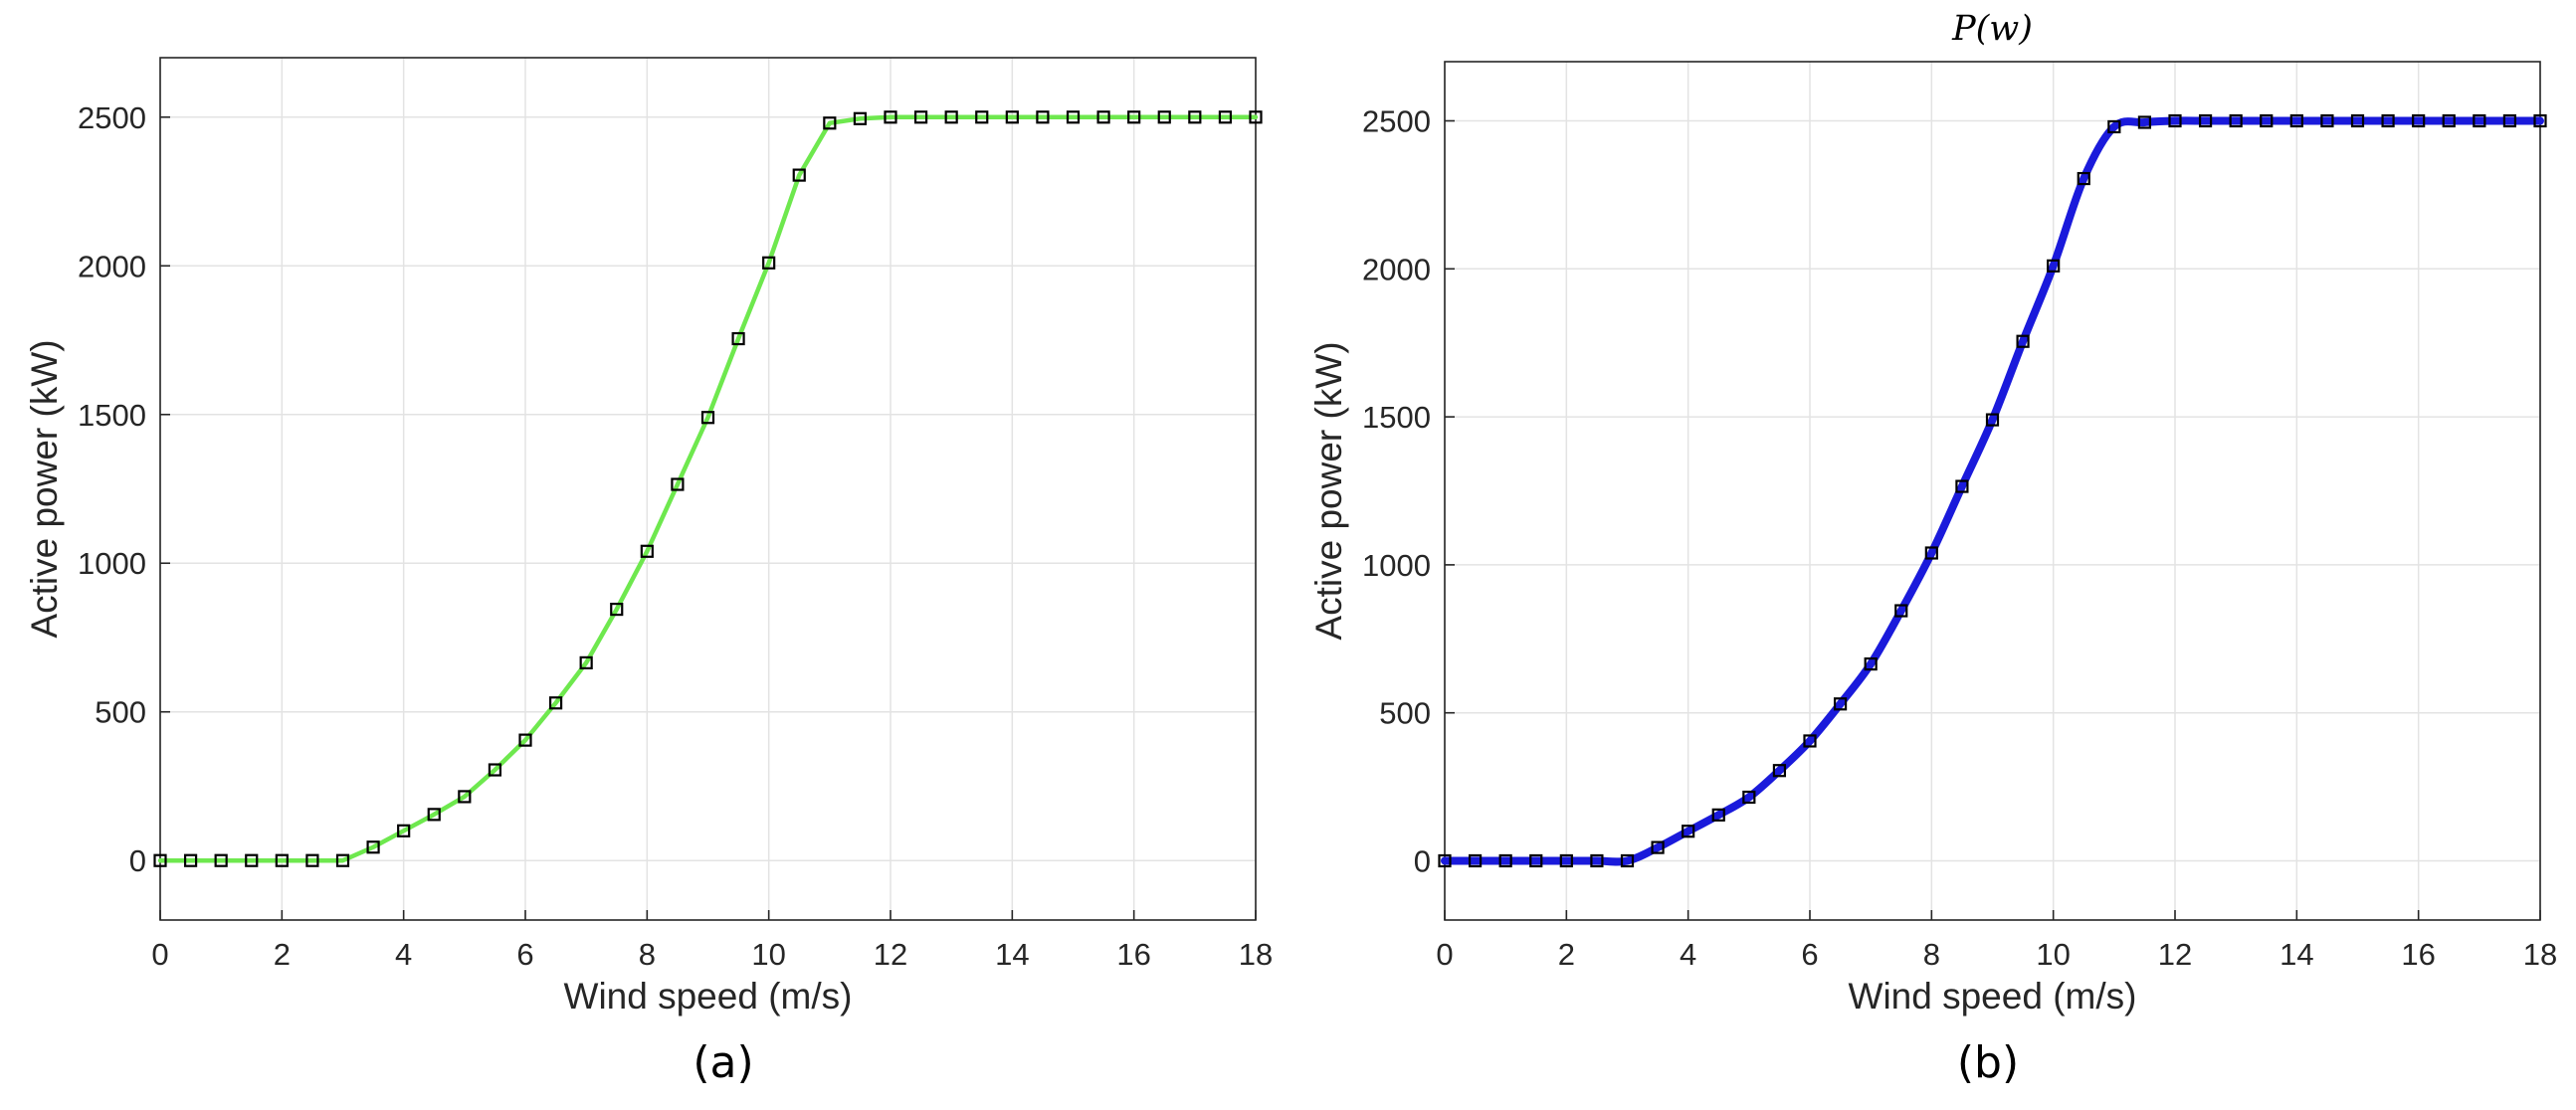 This screenshot has width=2576, height=1110. I want to click on chart-title: P(w), so click(1992, 29).